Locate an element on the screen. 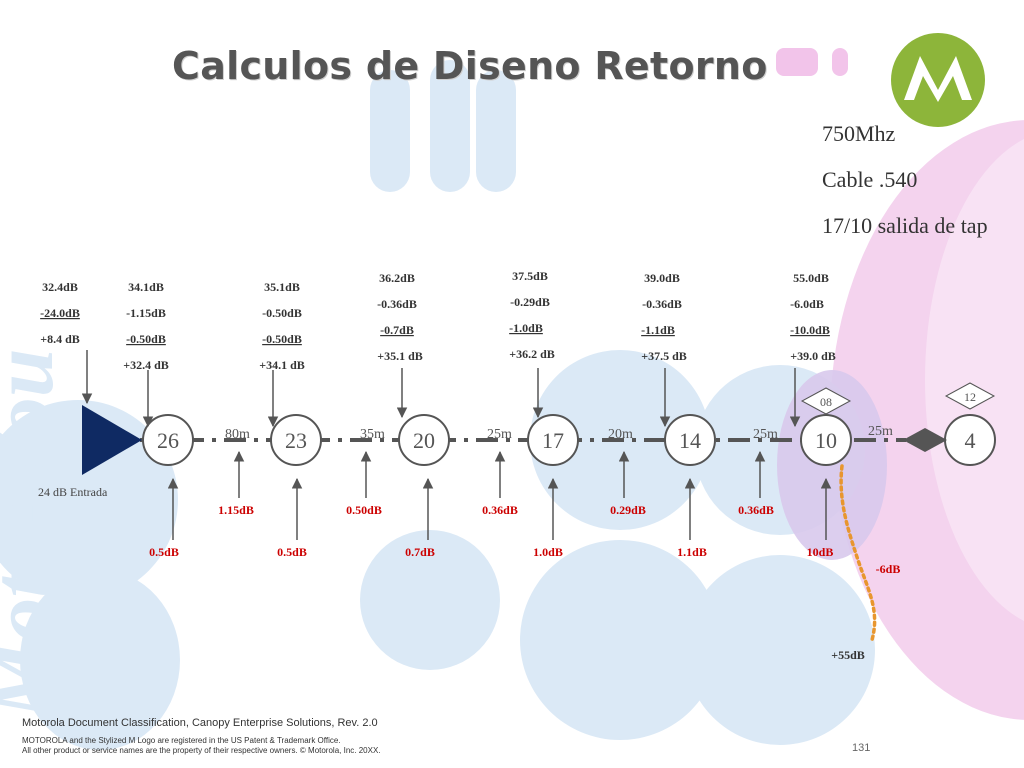 This screenshot has height=768, width=1024. distance-label: 35m is located at coordinates (372, 434).